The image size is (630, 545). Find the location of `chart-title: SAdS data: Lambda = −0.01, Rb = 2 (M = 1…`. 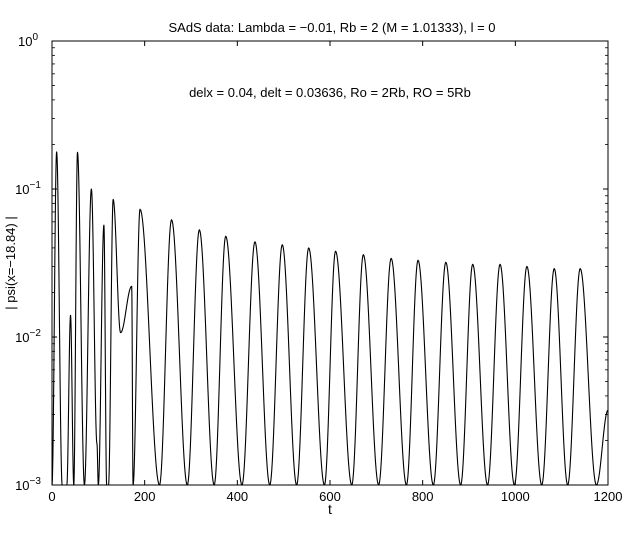

chart-title: SAdS data: Lambda = −0.01, Rb = 2 (M = 1… is located at coordinates (331, 27).